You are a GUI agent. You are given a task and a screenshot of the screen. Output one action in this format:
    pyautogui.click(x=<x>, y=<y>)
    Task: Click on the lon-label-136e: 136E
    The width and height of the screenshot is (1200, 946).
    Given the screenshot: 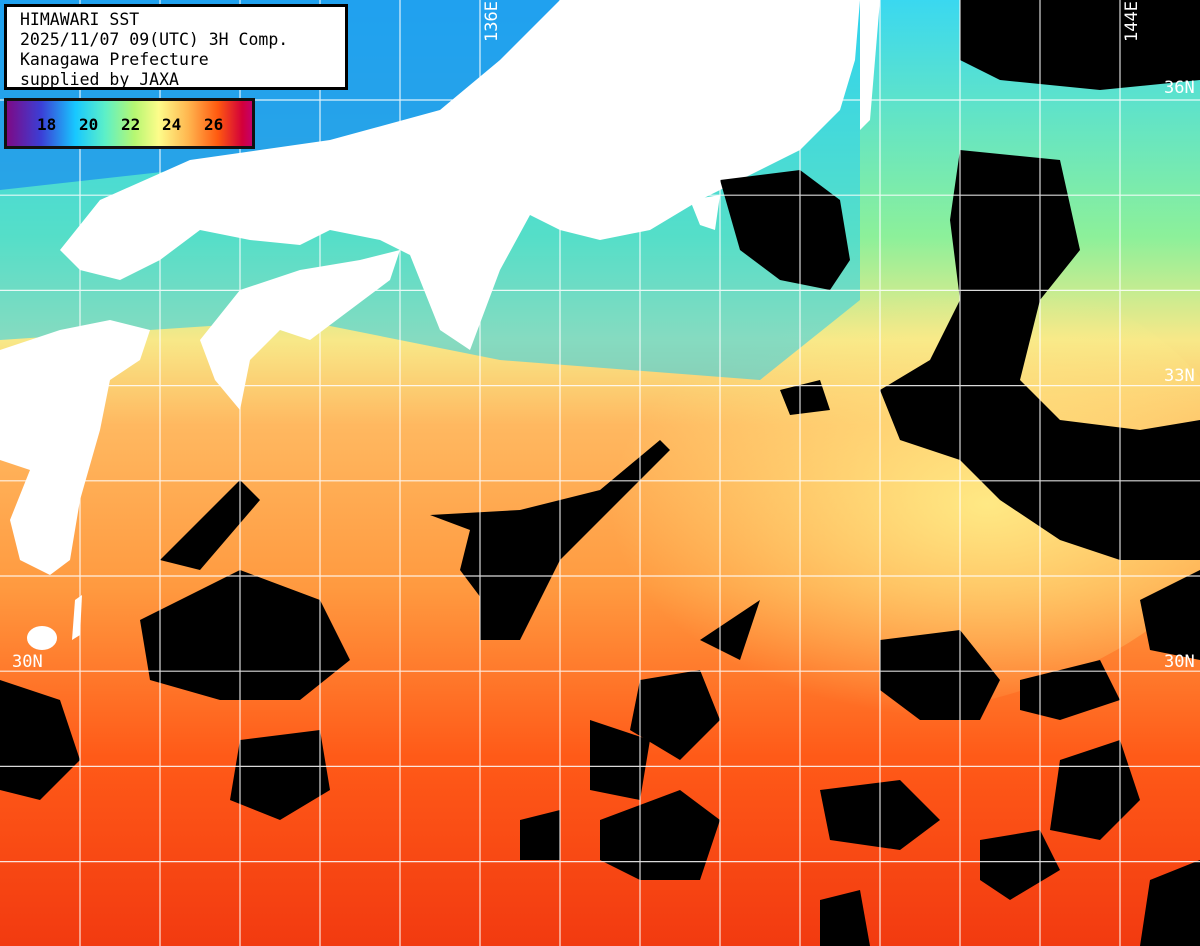 What is the action you would take?
    pyautogui.click(x=492, y=21)
    